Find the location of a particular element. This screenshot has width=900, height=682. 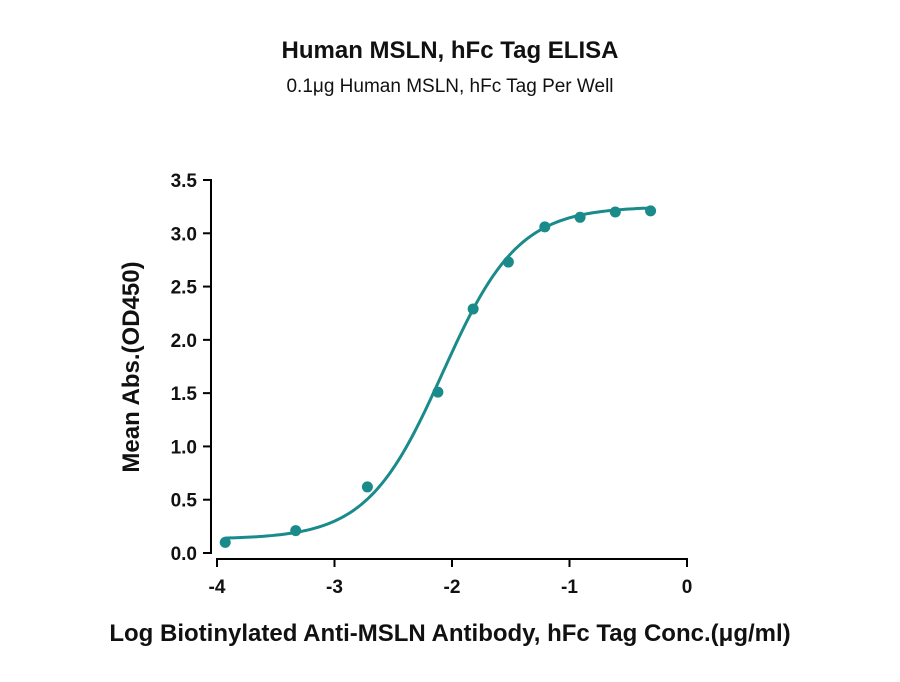

x-tick-label: -1 is located at coordinates (569, 587).